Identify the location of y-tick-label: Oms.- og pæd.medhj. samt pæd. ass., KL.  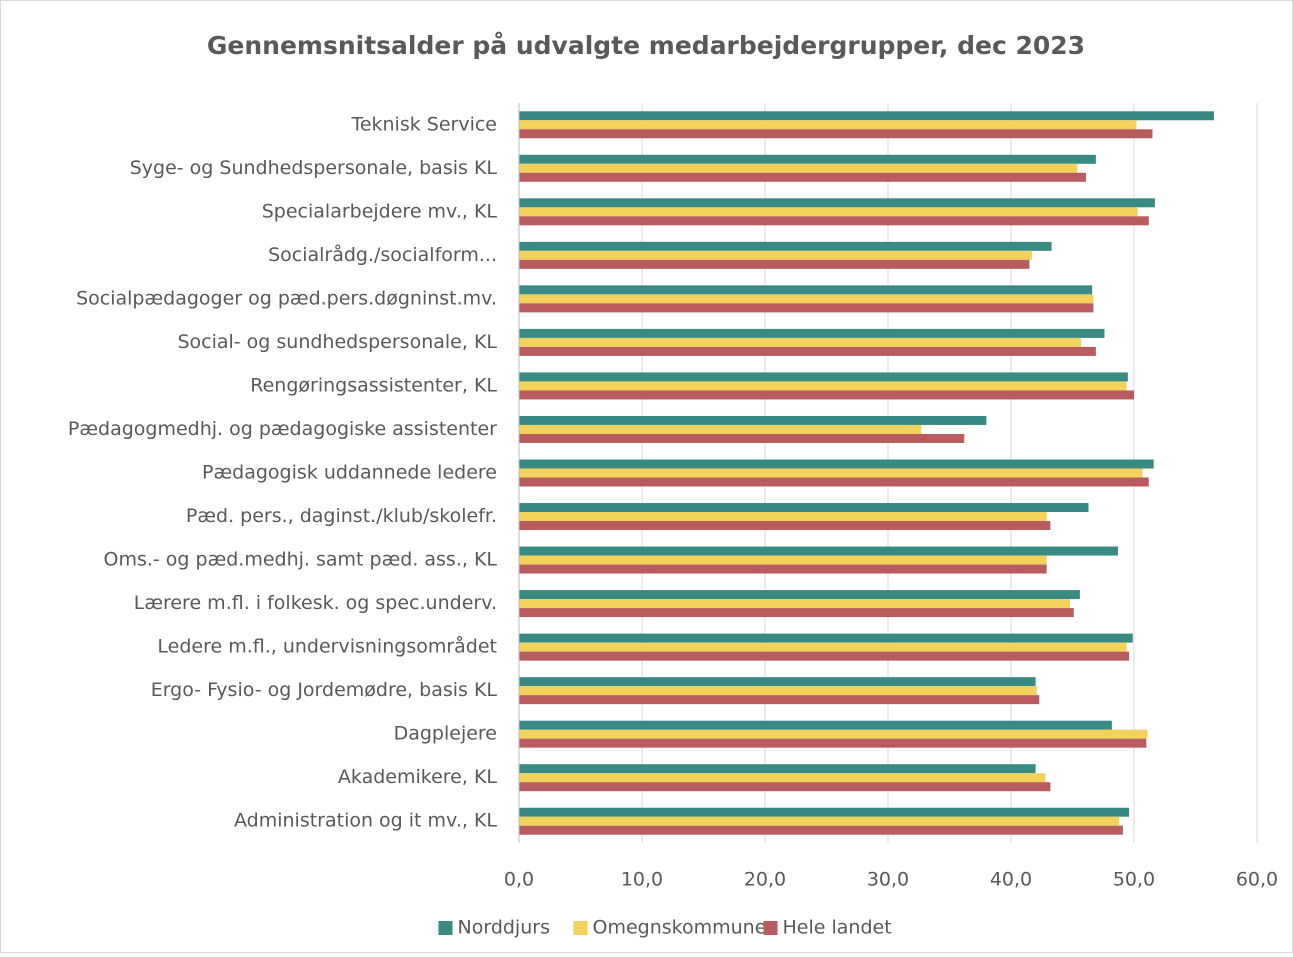
(301, 560).